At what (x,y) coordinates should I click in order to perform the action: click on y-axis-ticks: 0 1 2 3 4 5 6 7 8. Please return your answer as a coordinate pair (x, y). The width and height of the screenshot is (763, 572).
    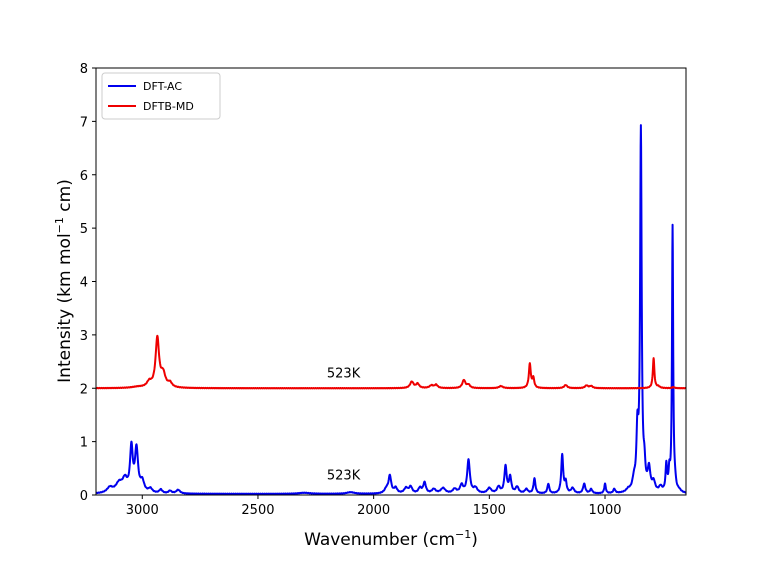
    Looking at the image, I should click on (88, 283).